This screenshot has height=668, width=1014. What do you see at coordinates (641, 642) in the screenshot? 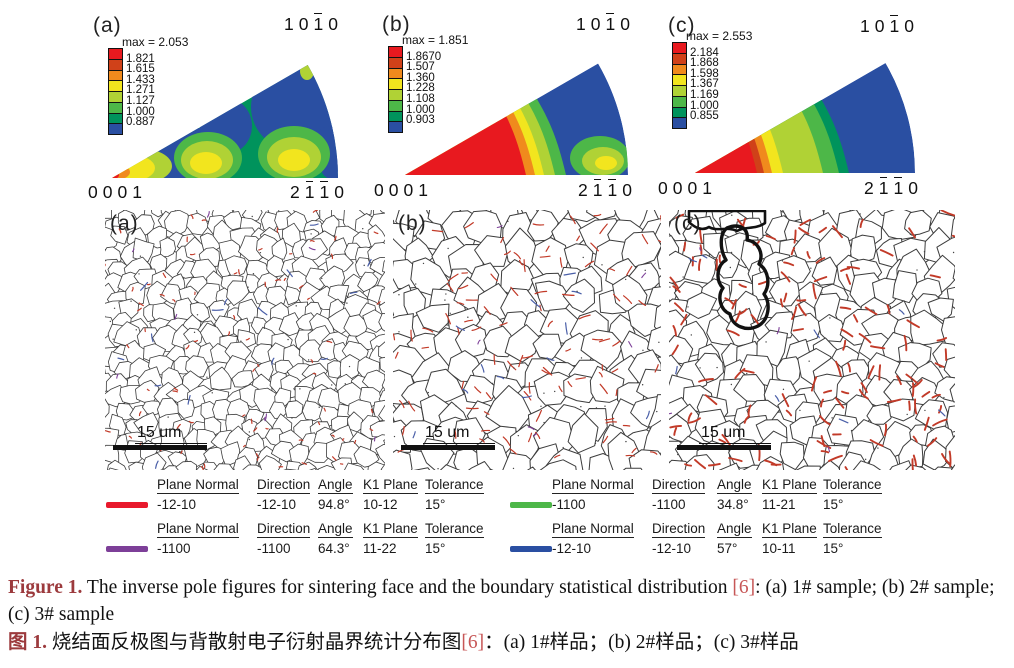
I see `caption-zh-suffix: ：(a) 1#样品；(b) 2#样品；(c) 3#样品` at bounding box center [641, 642].